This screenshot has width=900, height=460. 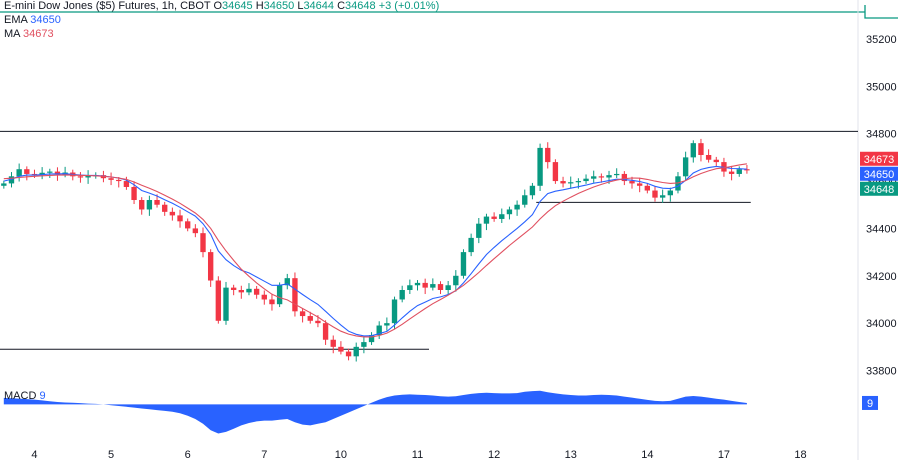 I want to click on last-price-marker, so click(x=881, y=12).